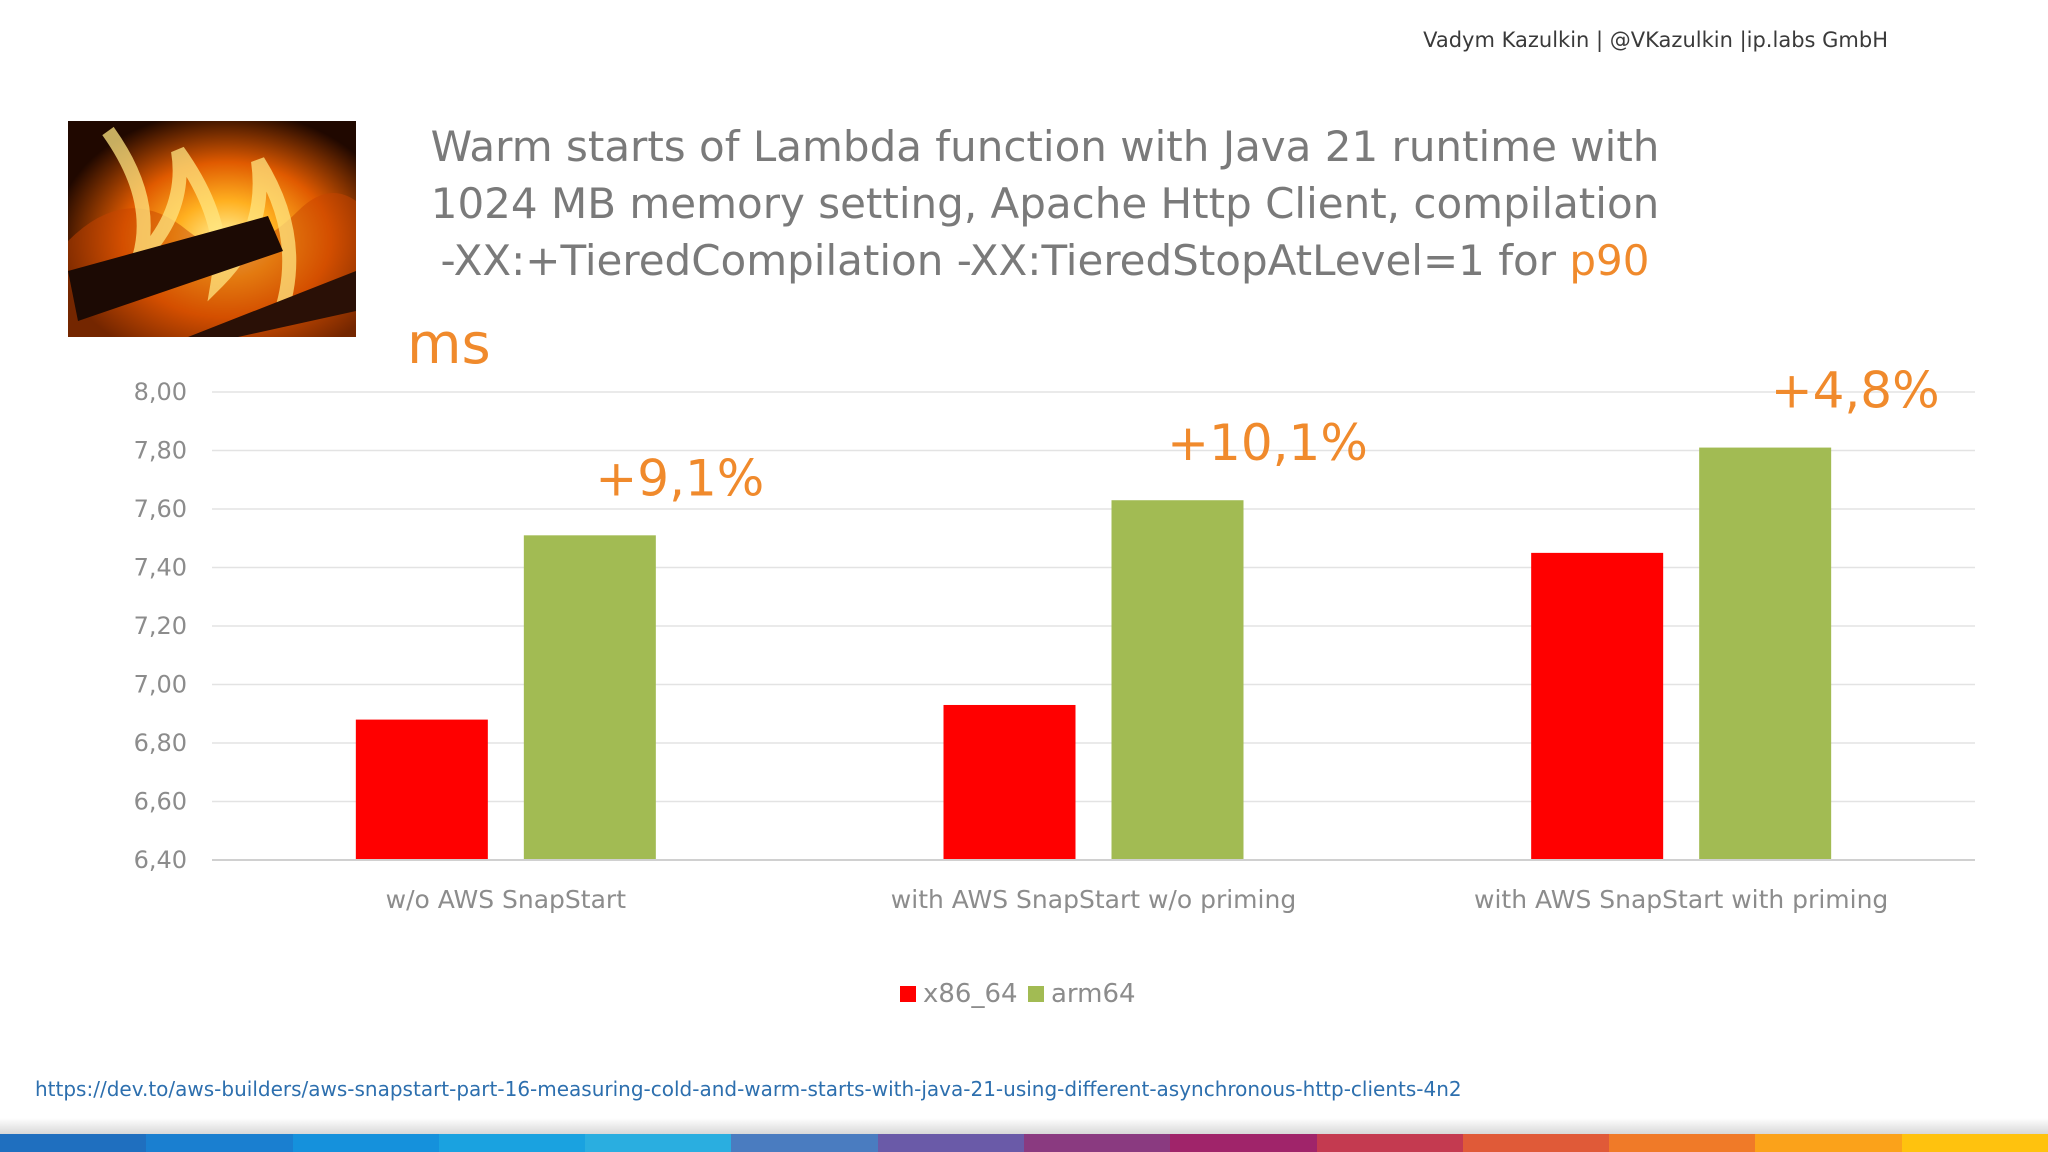  I want to click on percent-annotation: +10,1%, so click(1267, 443).